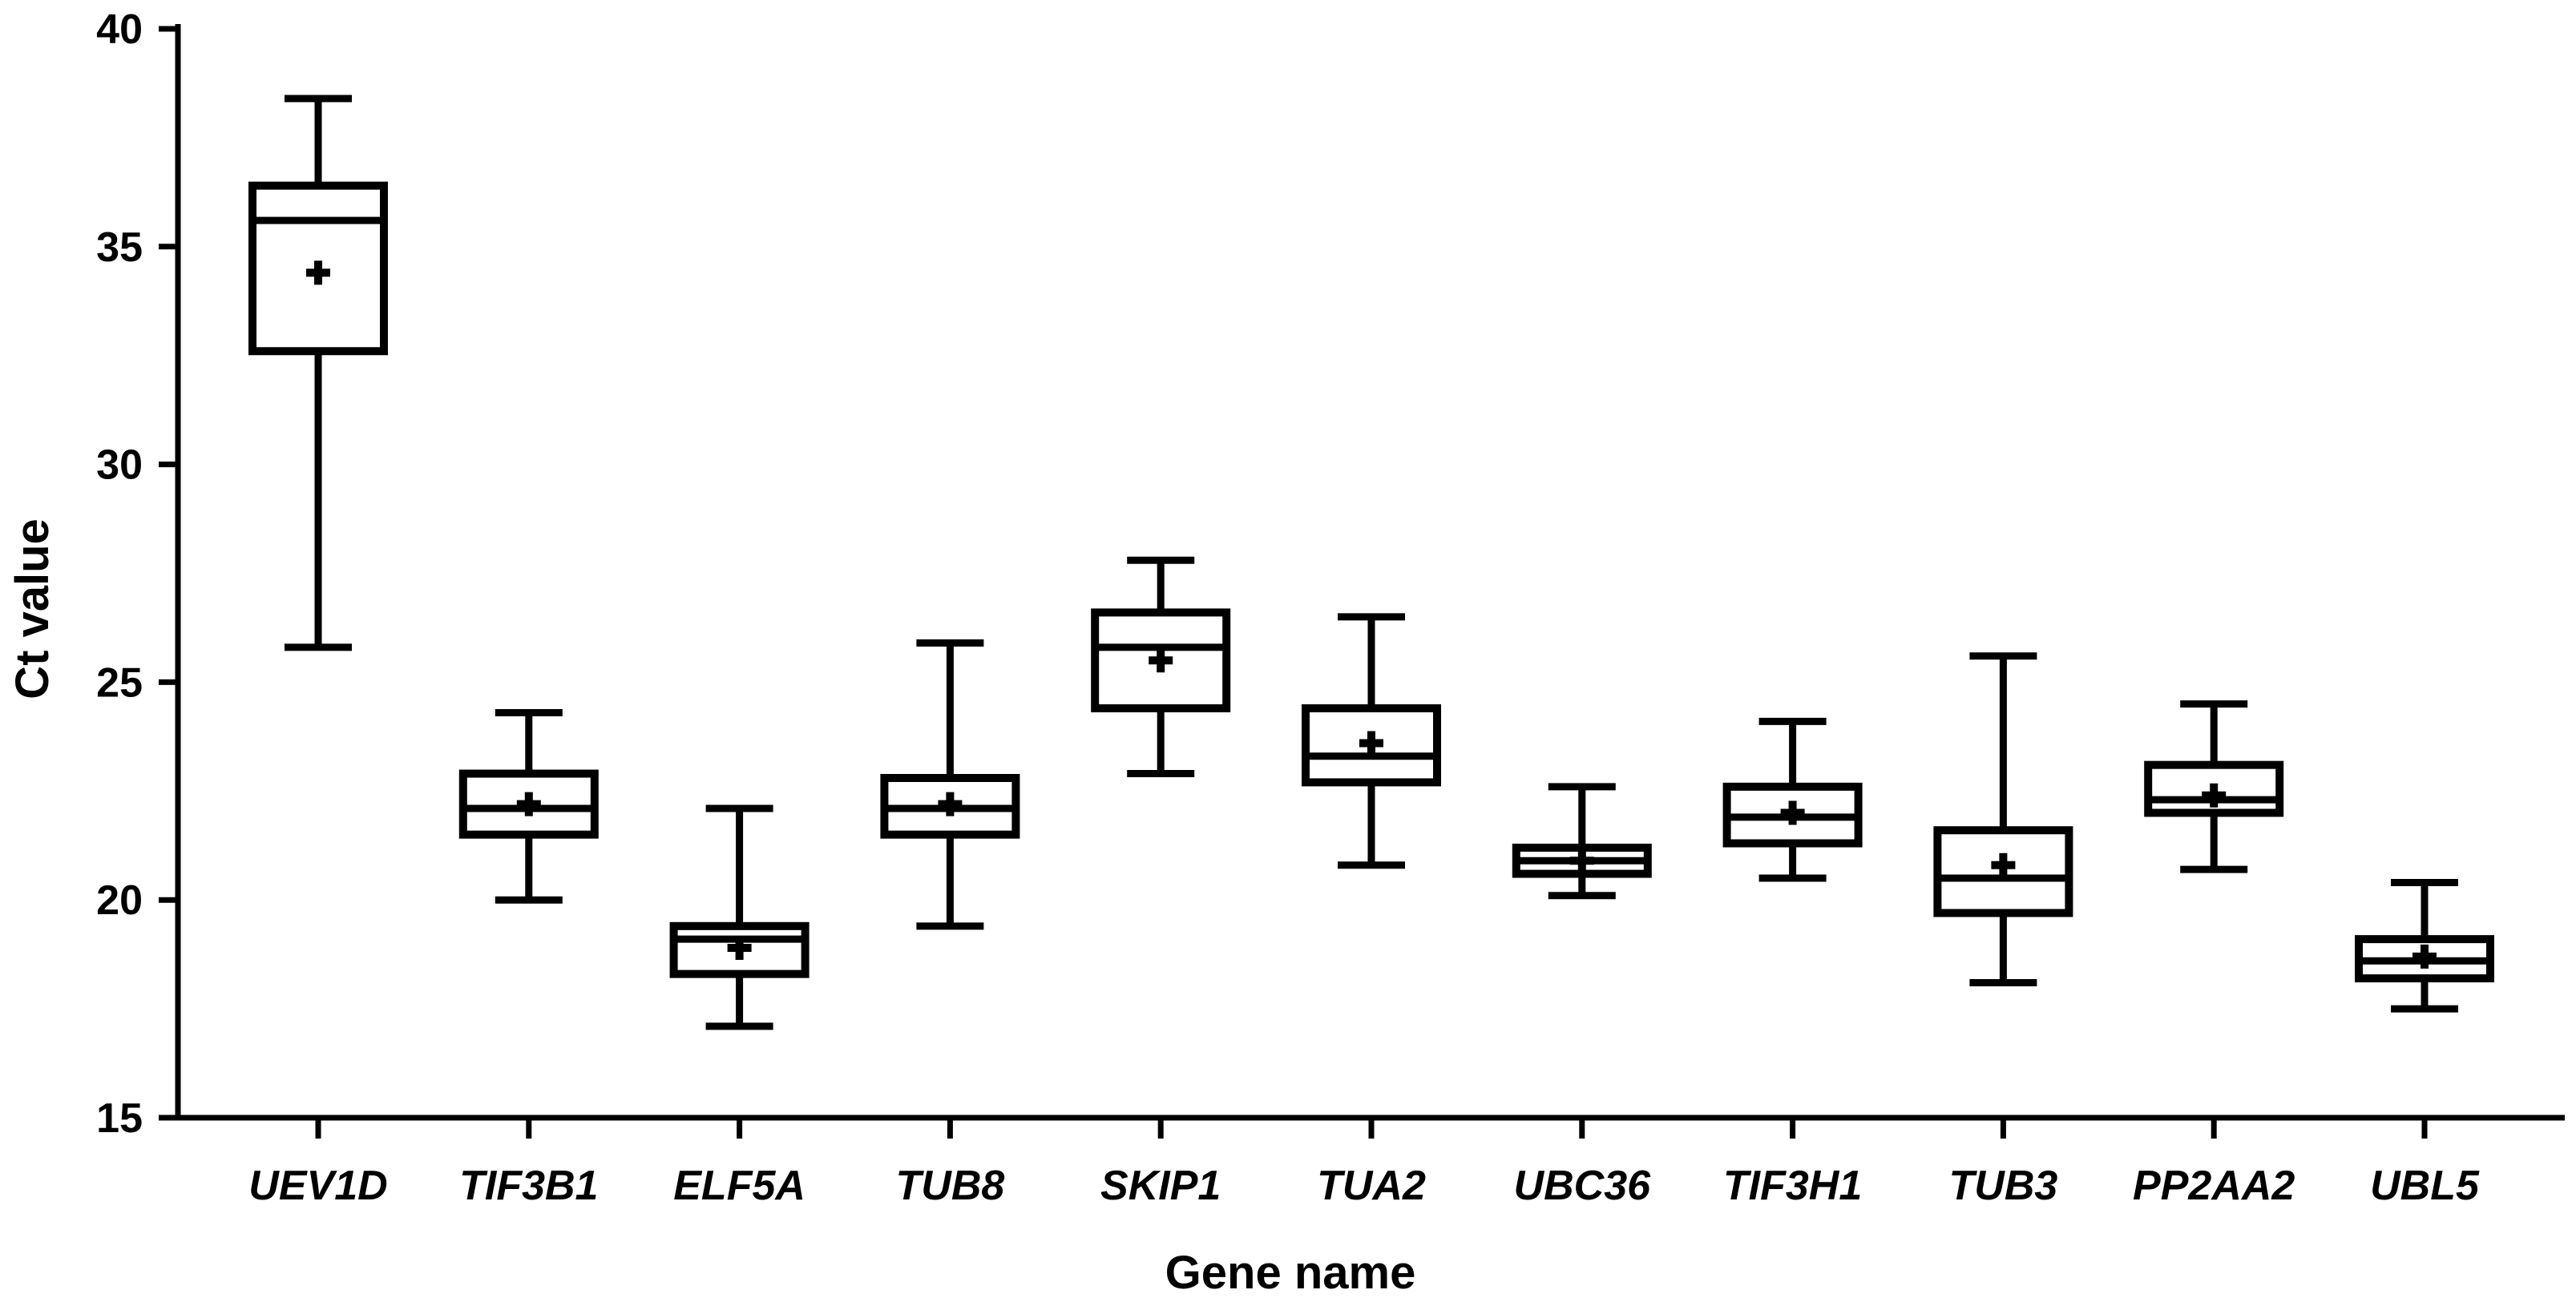  Describe the element at coordinates (1290, 1273) in the screenshot. I see `x-axis-title: Gene name` at that location.